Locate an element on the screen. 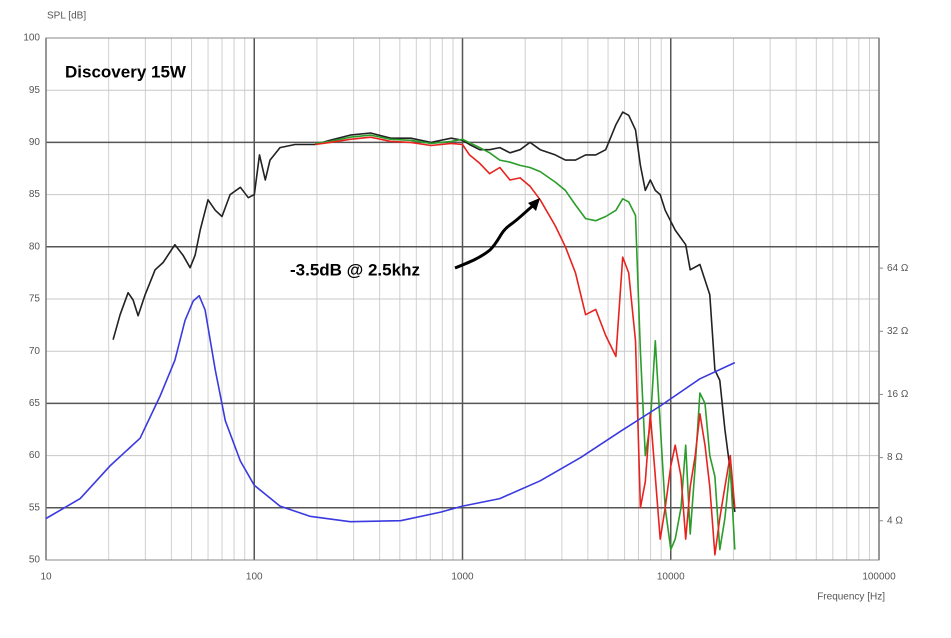 The width and height of the screenshot is (951, 638). y-tick-label: 65 is located at coordinates (35, 403).